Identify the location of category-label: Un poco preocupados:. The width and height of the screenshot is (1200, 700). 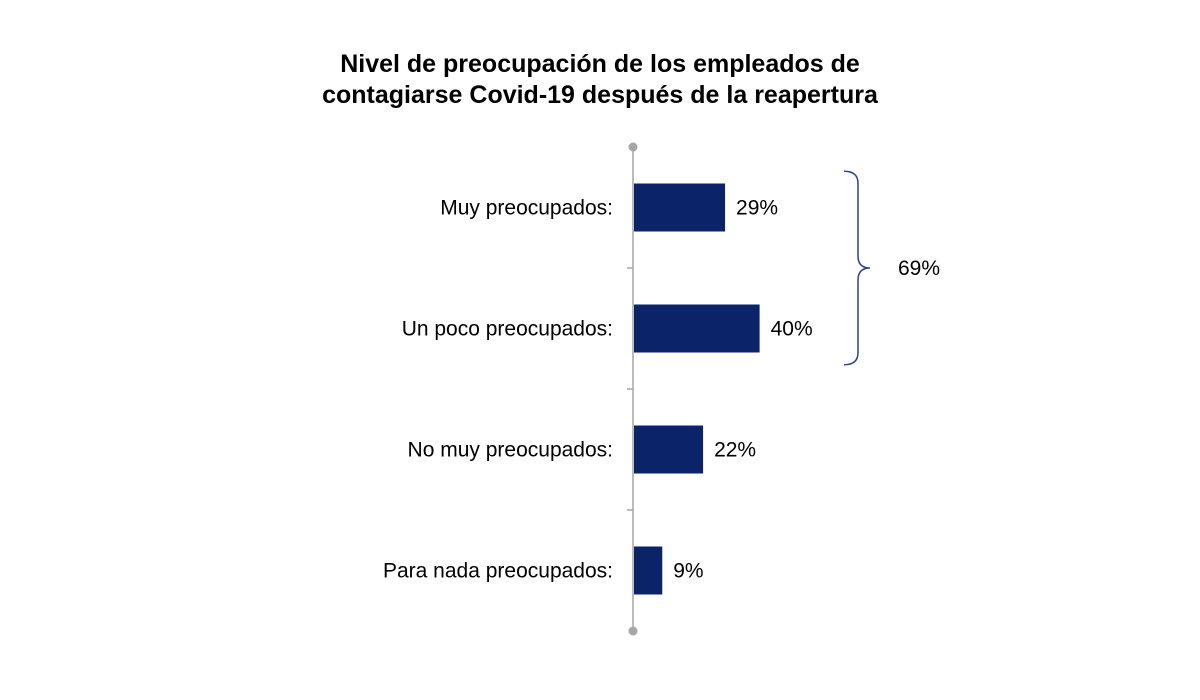
(507, 329).